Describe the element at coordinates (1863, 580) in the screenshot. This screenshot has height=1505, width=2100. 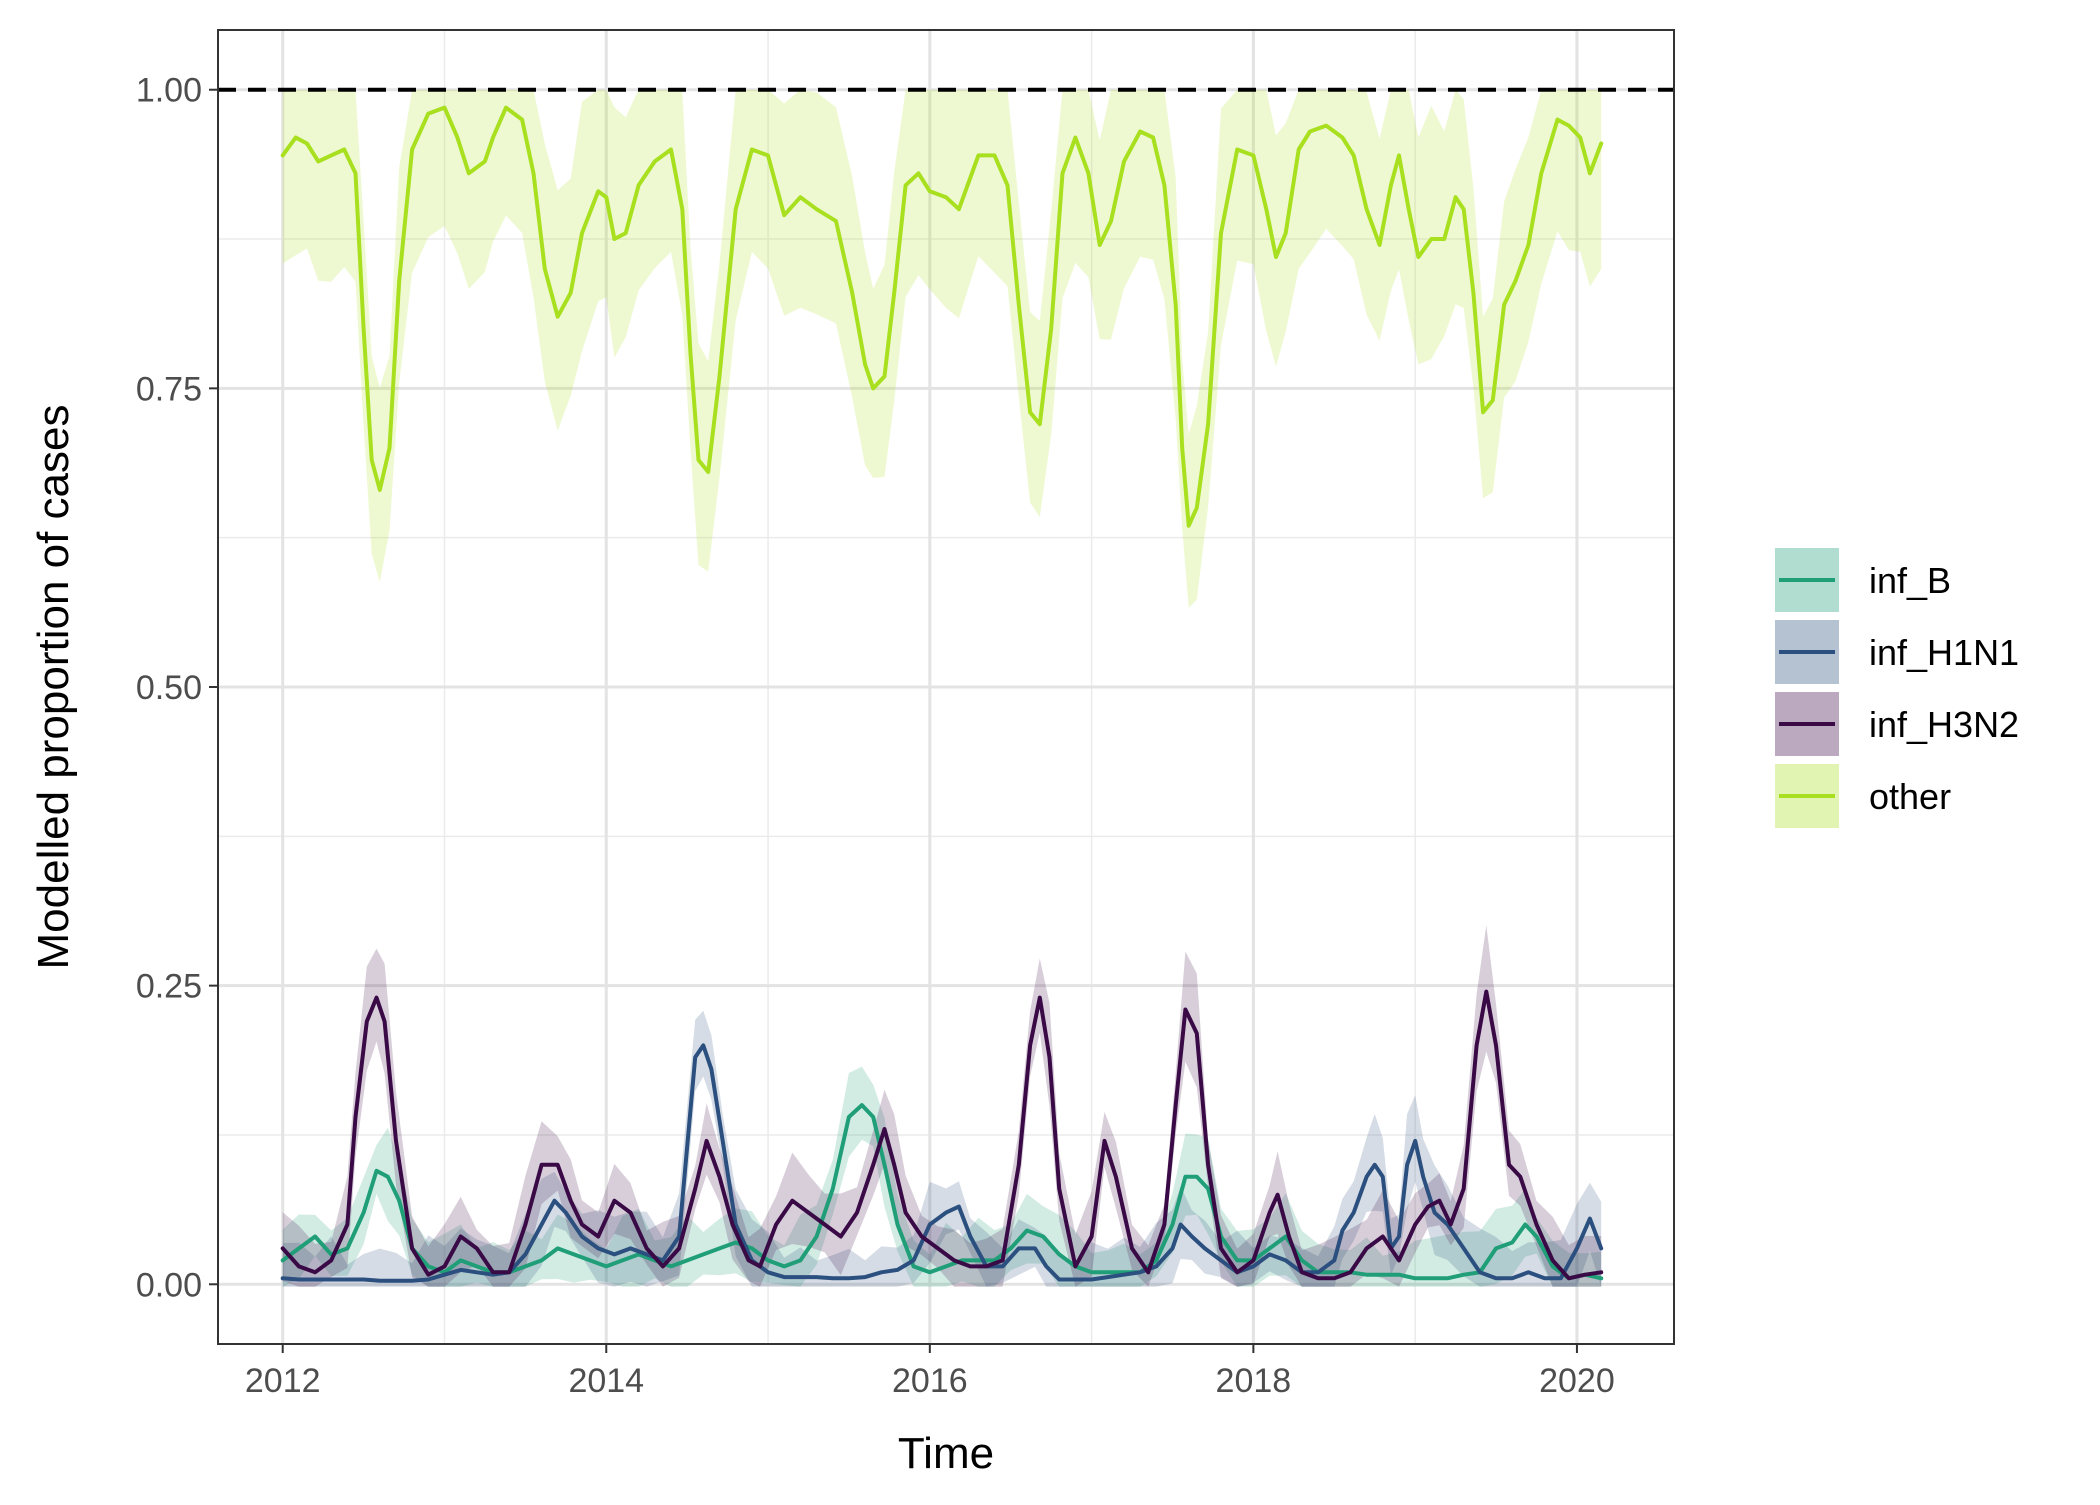
I see `legend-item-inf_B: inf_B` at that location.